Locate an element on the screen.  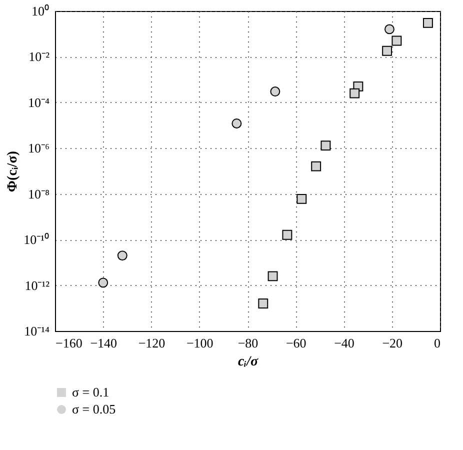
x-tick-label: −100 is located at coordinates (200, 343).